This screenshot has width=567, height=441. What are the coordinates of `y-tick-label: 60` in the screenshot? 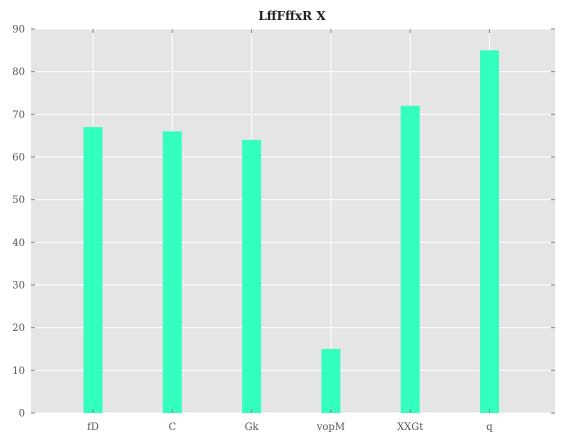 It's located at (18, 158).